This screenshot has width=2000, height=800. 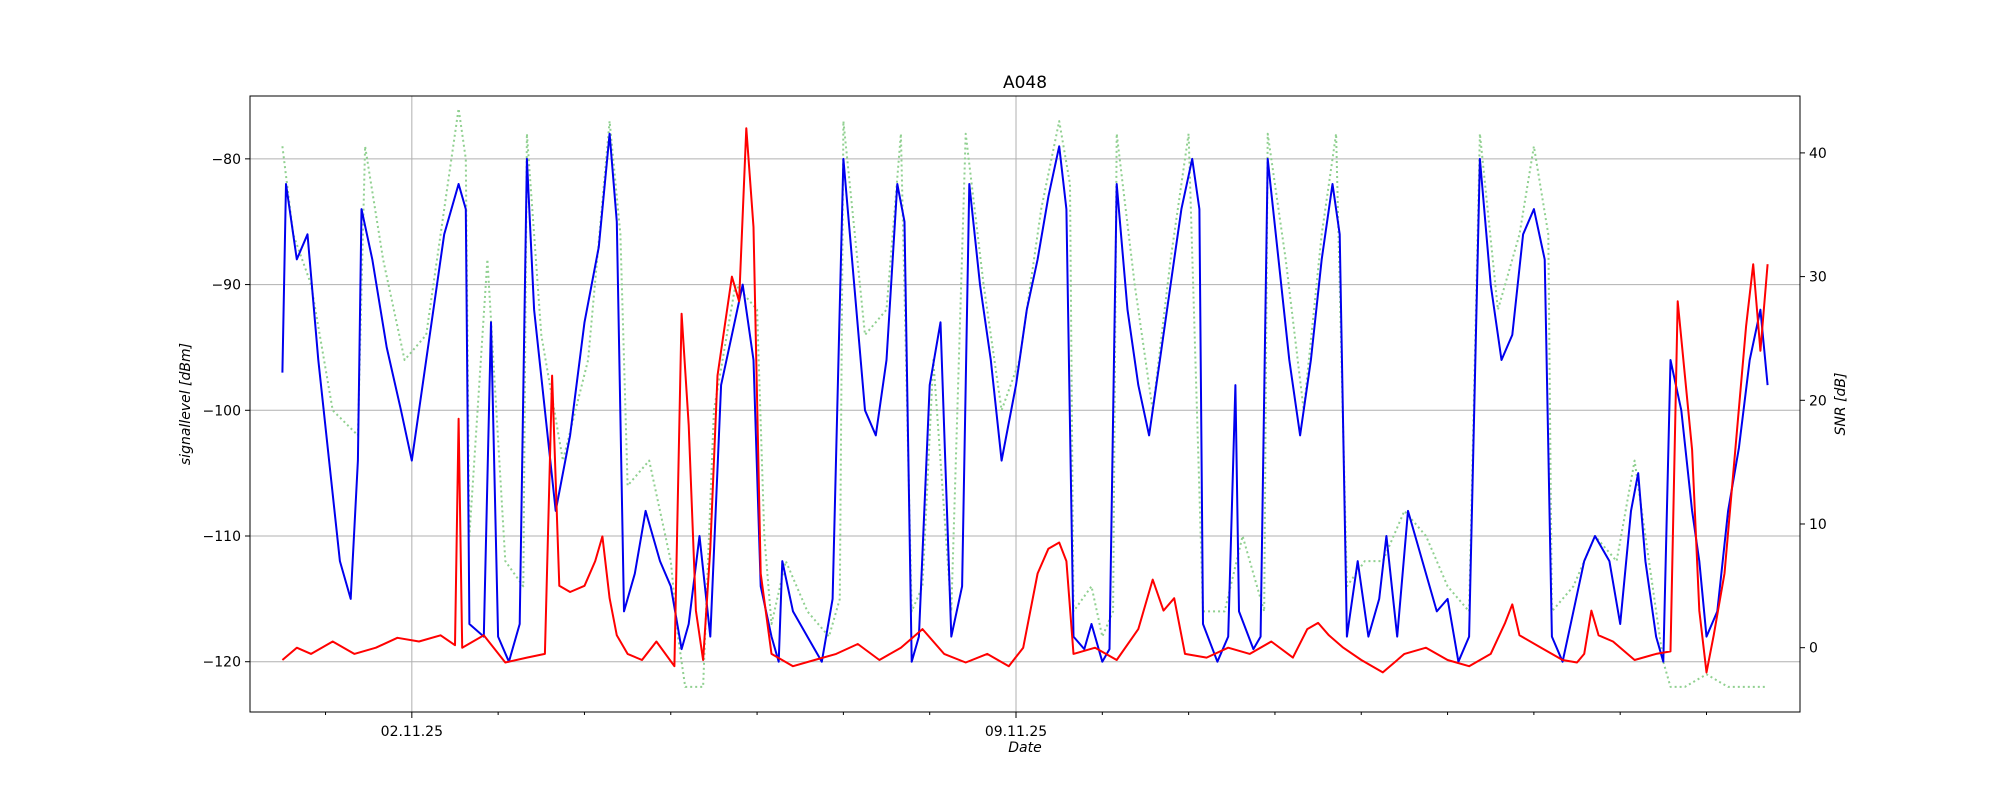 What do you see at coordinates (226, 160) in the screenshot?
I see `y-tick-label: −80` at bounding box center [226, 160].